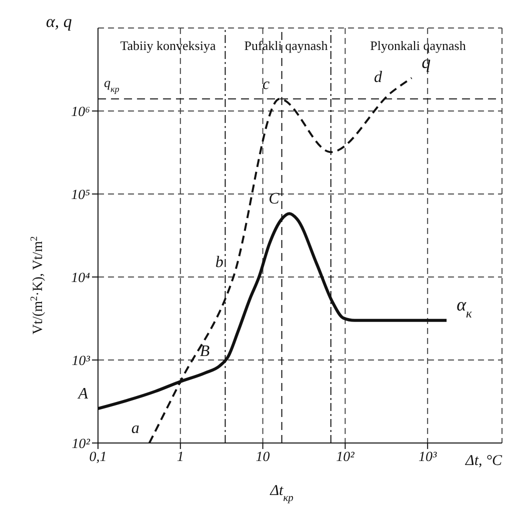 This screenshot has width=530, height=529. I want to click on annotation: d, so click(379, 77).